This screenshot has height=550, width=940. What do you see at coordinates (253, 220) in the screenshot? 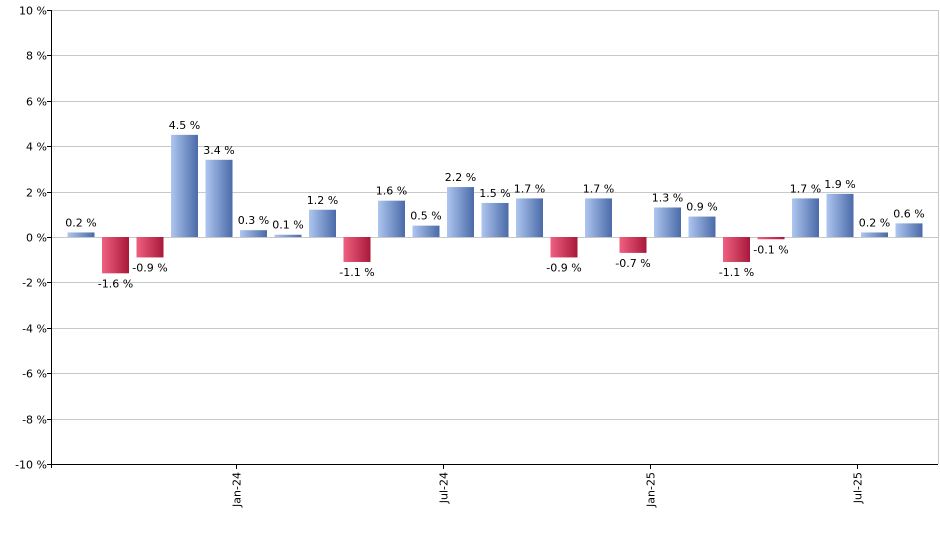
I see `data-label: 0.3 %` at bounding box center [253, 220].